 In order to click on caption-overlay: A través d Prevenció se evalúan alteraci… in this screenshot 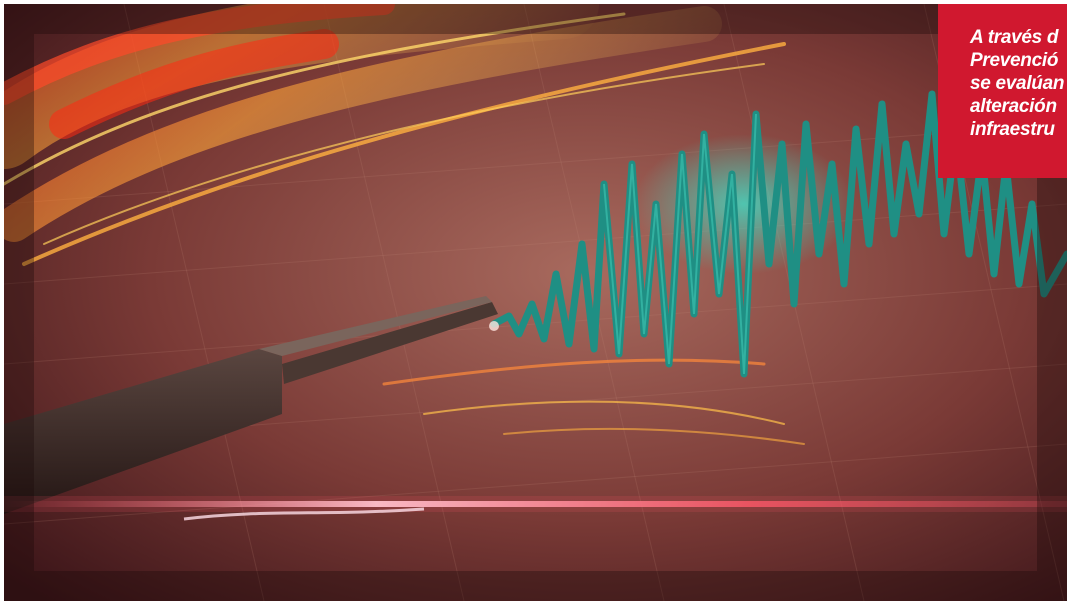, I will do `click(1002, 91)`.